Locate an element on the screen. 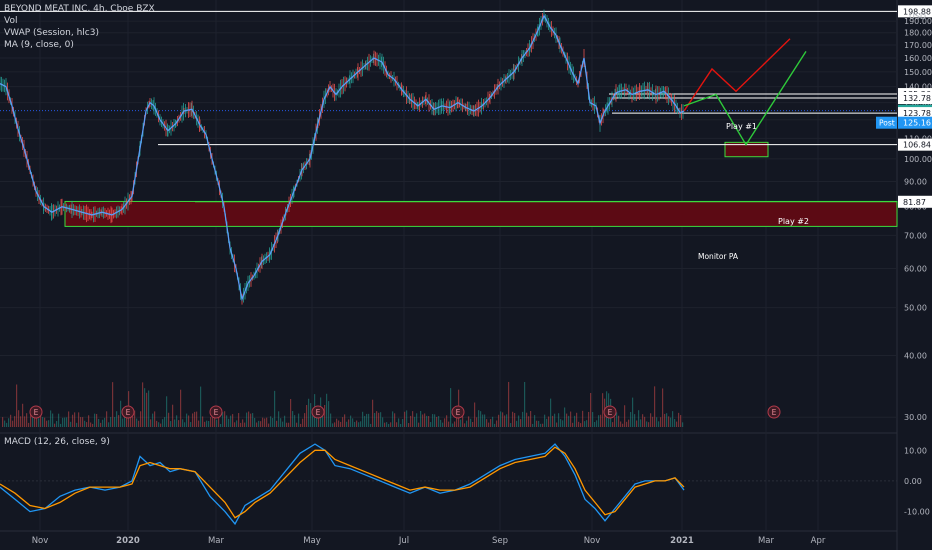 The width and height of the screenshot is (932, 550). vwap-indicator-label: VWAP (Session, hlc3) is located at coordinates (51, 33).